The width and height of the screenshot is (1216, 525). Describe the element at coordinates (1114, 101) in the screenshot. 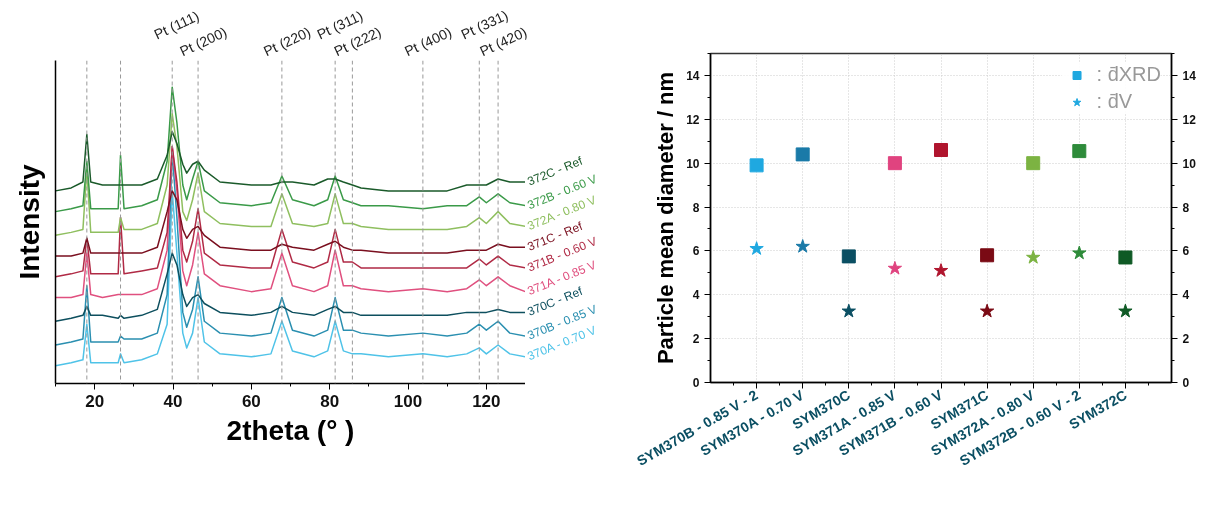

I see `legend-label: : d̄V` at that location.